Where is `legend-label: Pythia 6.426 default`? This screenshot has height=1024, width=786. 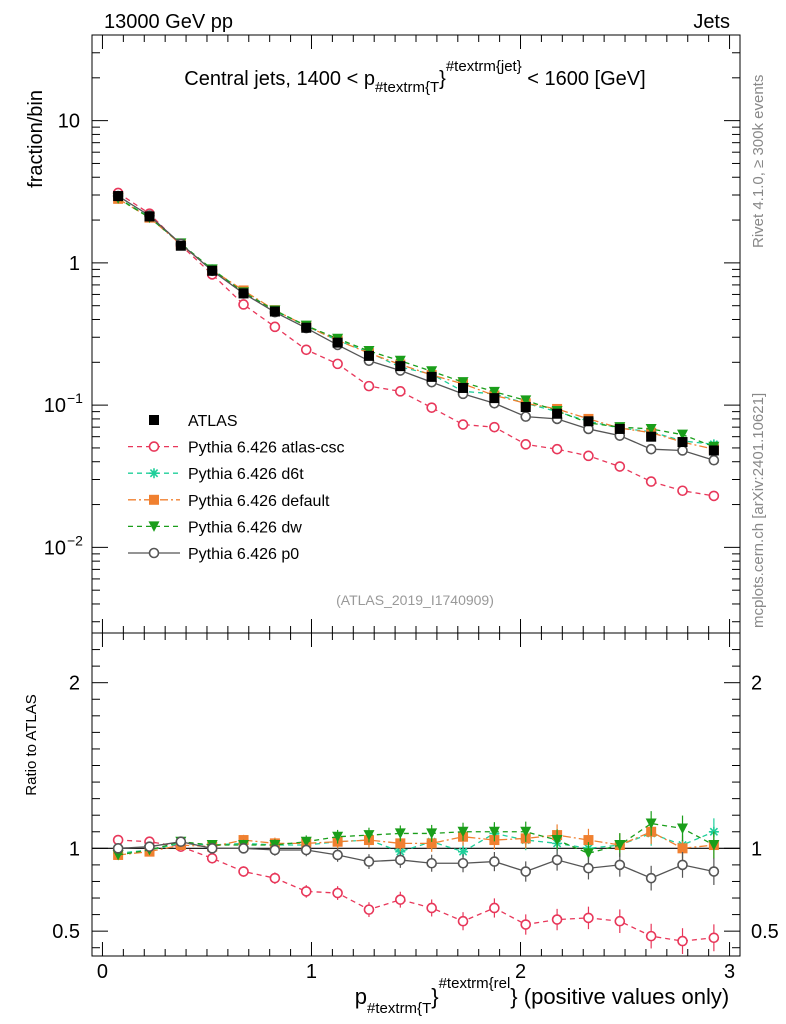 legend-label: Pythia 6.426 default is located at coordinates (259, 501).